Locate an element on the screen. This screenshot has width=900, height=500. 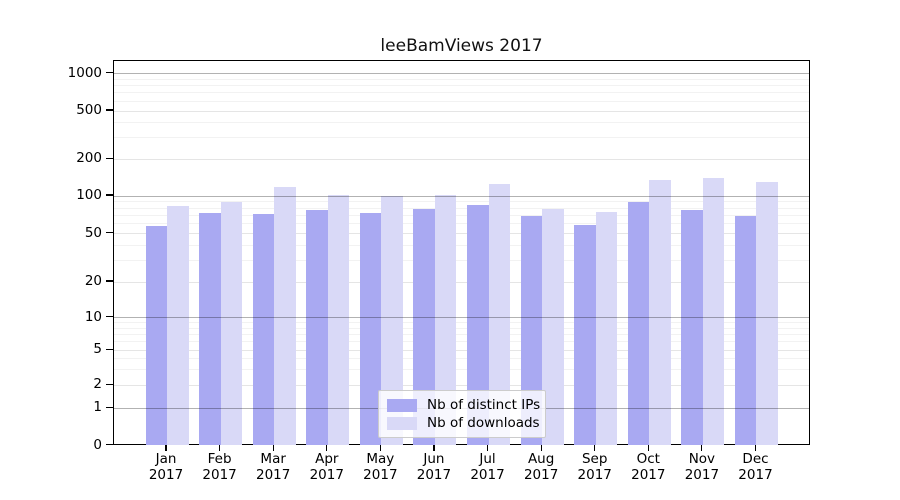
bar-distinct-ips-jan is located at coordinates (156, 335).